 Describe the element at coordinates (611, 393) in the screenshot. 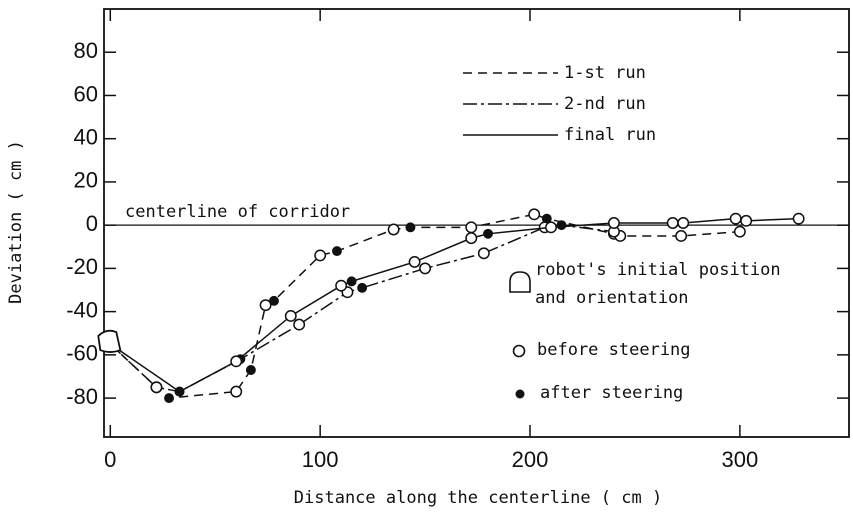

I see `after-label: after steering` at that location.